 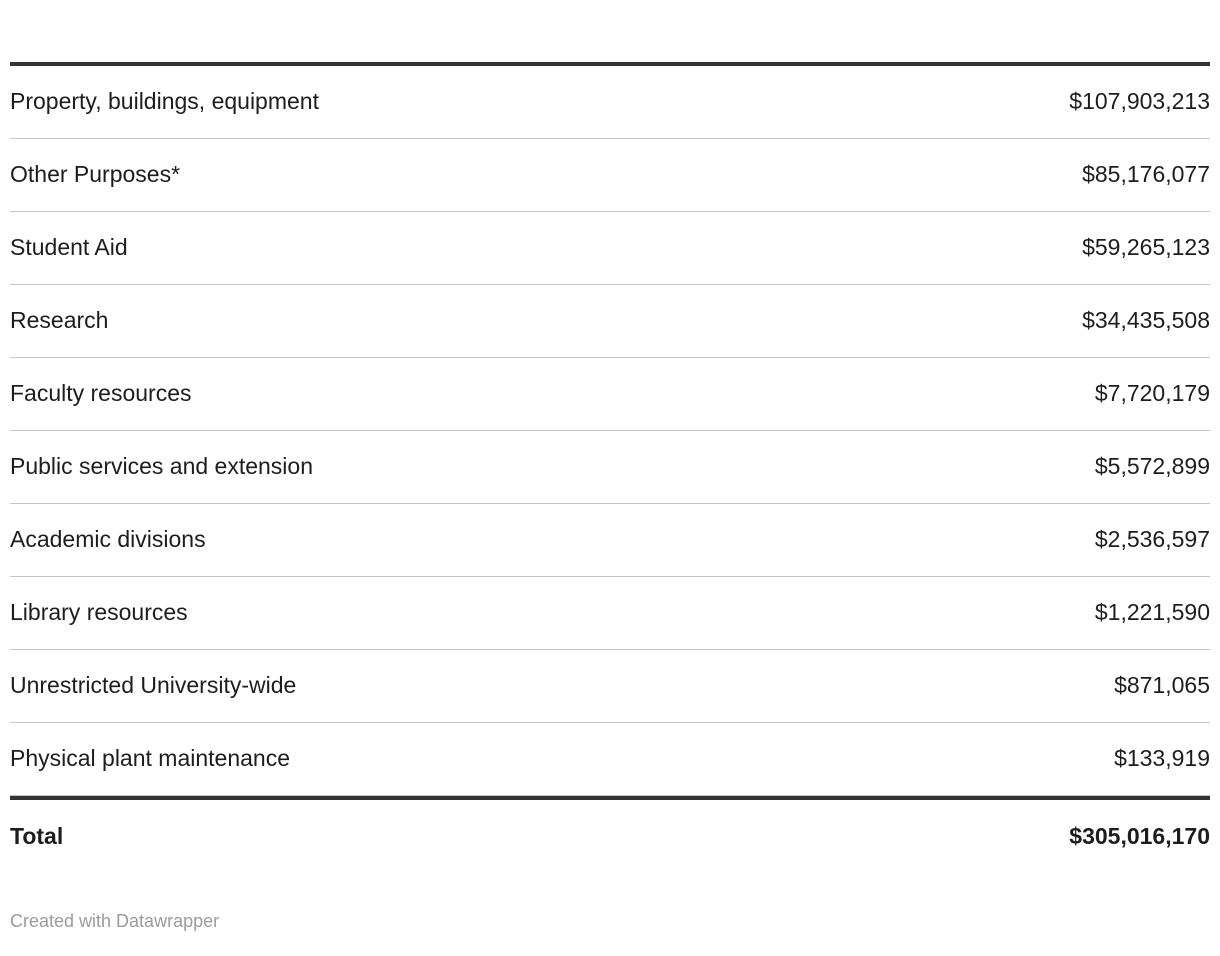 What do you see at coordinates (101, 393) in the screenshot?
I see `row-label: Faculty resources` at bounding box center [101, 393].